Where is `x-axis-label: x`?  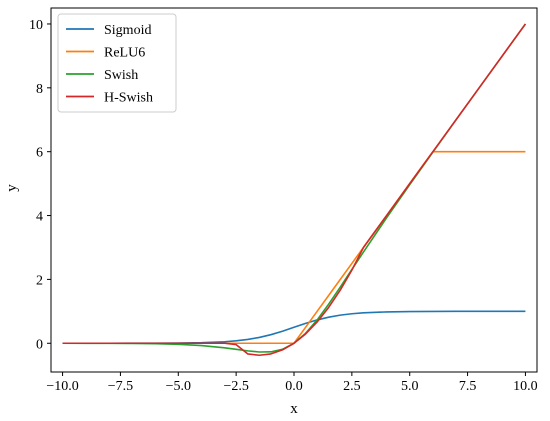
x-axis-label: x is located at coordinates (294, 409).